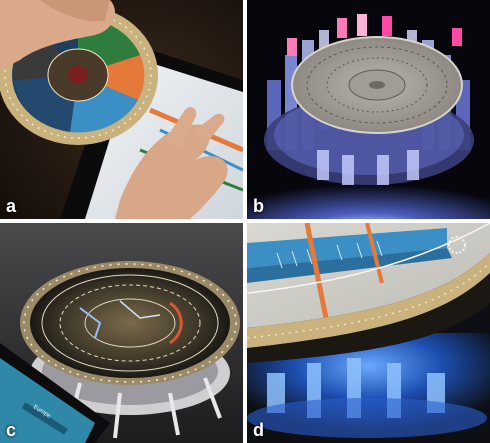 This screenshot has height=443, width=490. What do you see at coordinates (11, 206) in the screenshot?
I see `panel-a-label: a` at bounding box center [11, 206].